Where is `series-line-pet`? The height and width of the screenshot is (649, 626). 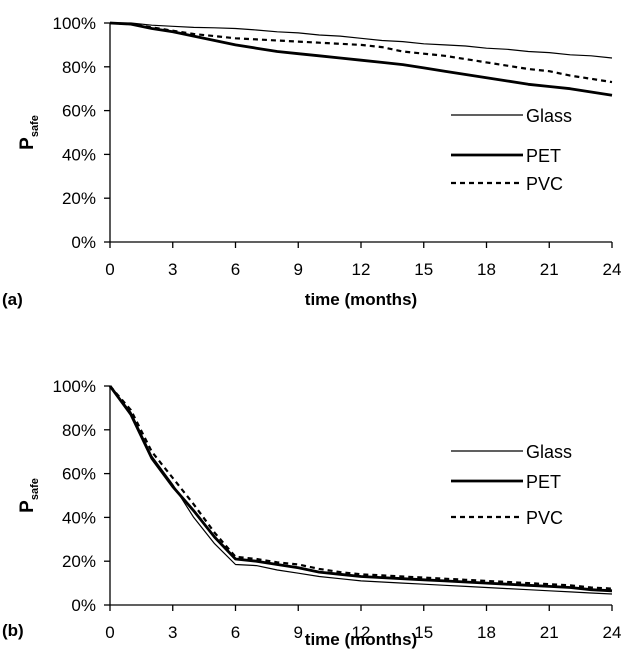 series-line-pet is located at coordinates (361, 59).